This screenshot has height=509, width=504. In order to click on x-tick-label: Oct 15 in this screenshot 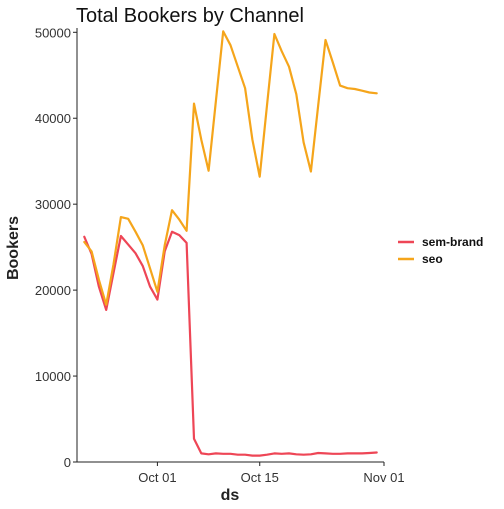, I will do `click(260, 477)`.